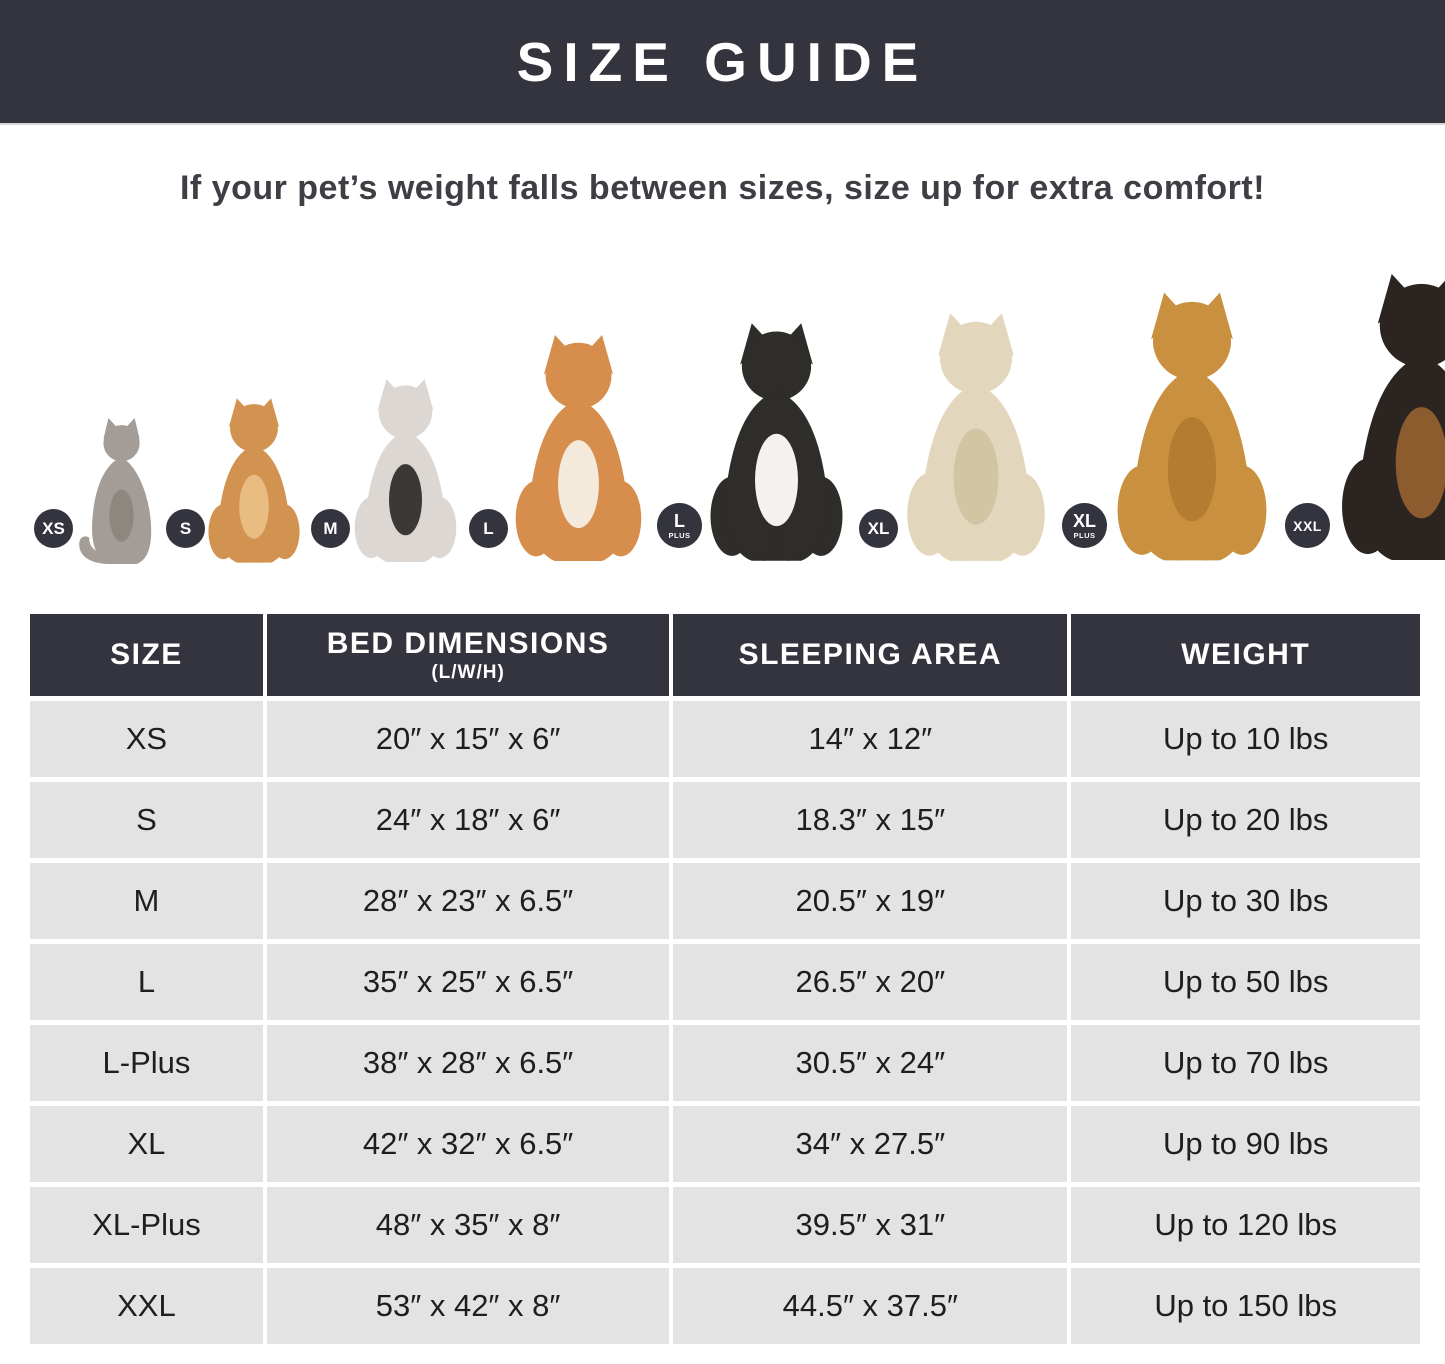 The image size is (1445, 1364). What do you see at coordinates (1245, 1225) in the screenshot?
I see `cell-weight: Up to 120 lbs` at bounding box center [1245, 1225].